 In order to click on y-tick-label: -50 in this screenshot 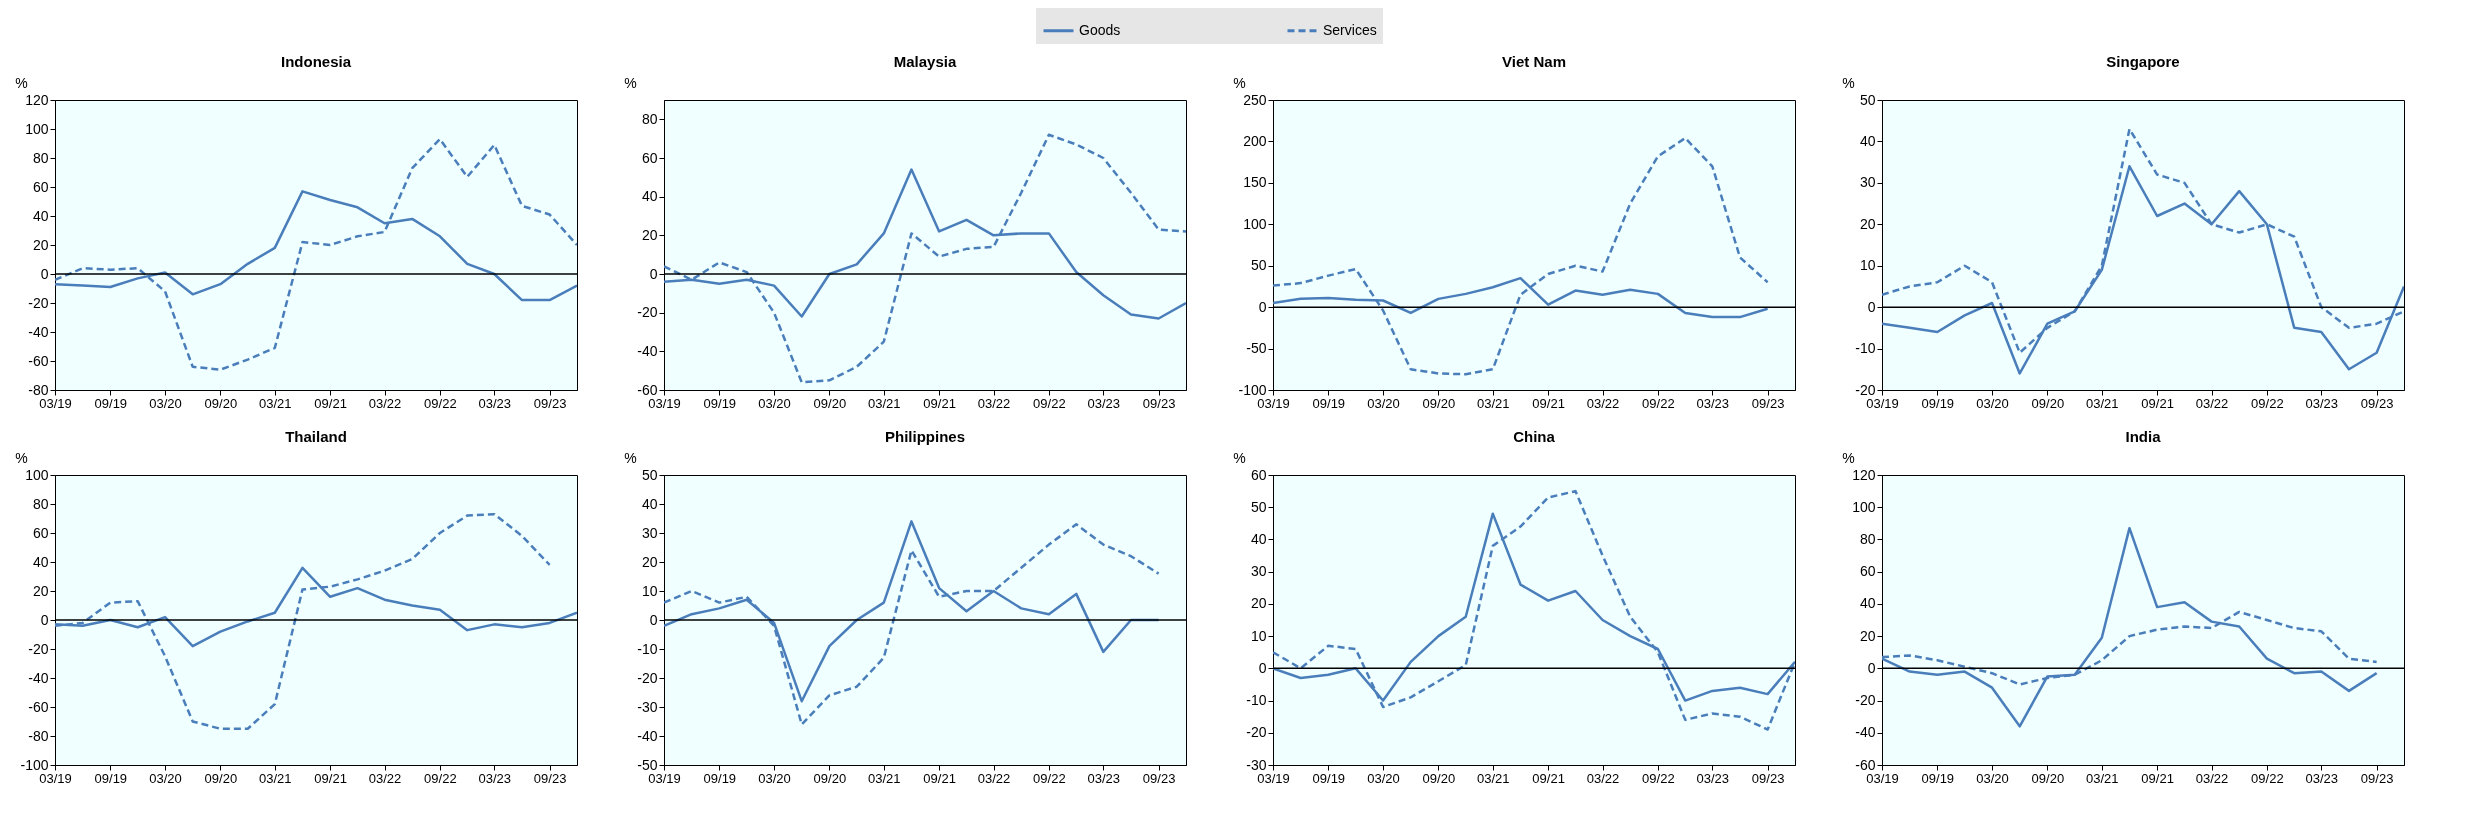, I will do `click(647, 764)`.